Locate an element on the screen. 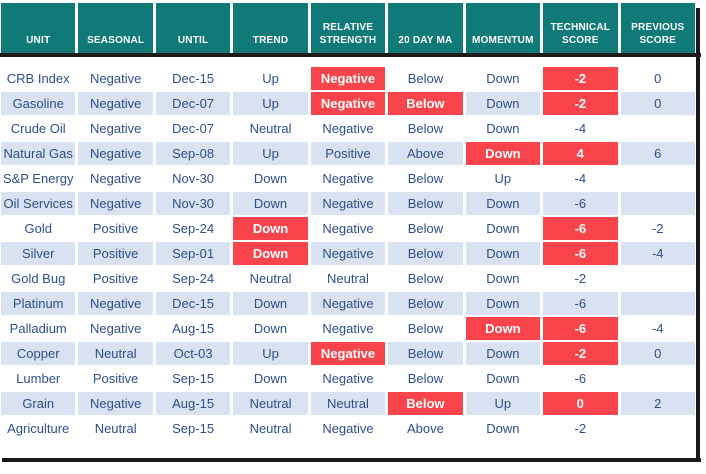  table-cell: Dec-07 is located at coordinates (193, 128).